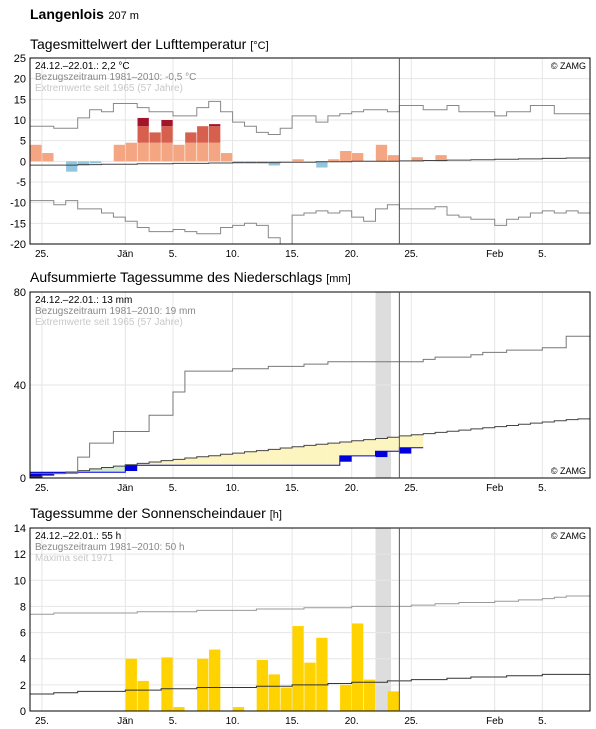  I want to click on info-reference: Bezugszeitraum 1981–2010: -0,5 °C, so click(115, 77).